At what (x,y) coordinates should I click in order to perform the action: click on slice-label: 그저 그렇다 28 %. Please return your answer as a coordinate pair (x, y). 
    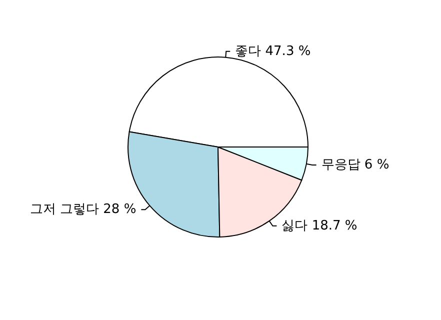
    Looking at the image, I should click on (83, 210).